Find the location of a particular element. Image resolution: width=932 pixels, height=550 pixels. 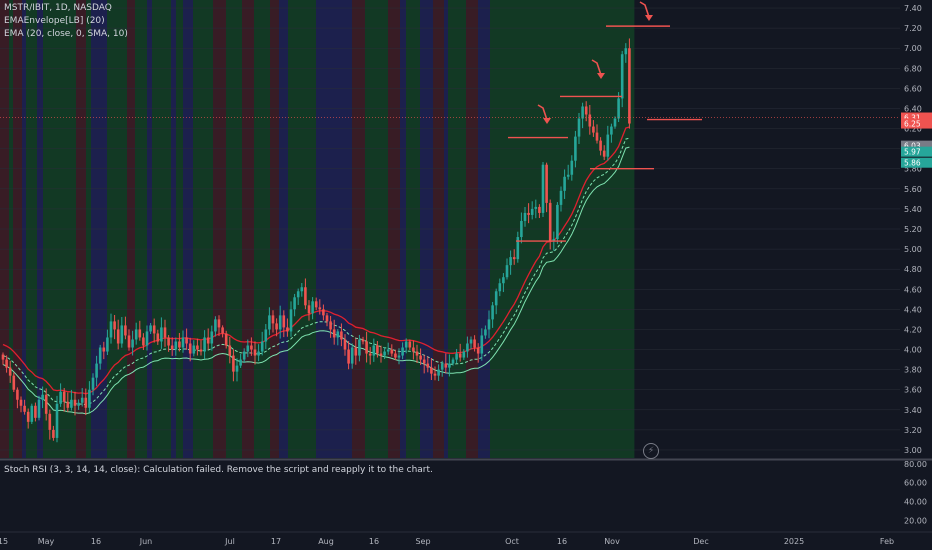

price-tag-label: 6.25 is located at coordinates (912, 124).